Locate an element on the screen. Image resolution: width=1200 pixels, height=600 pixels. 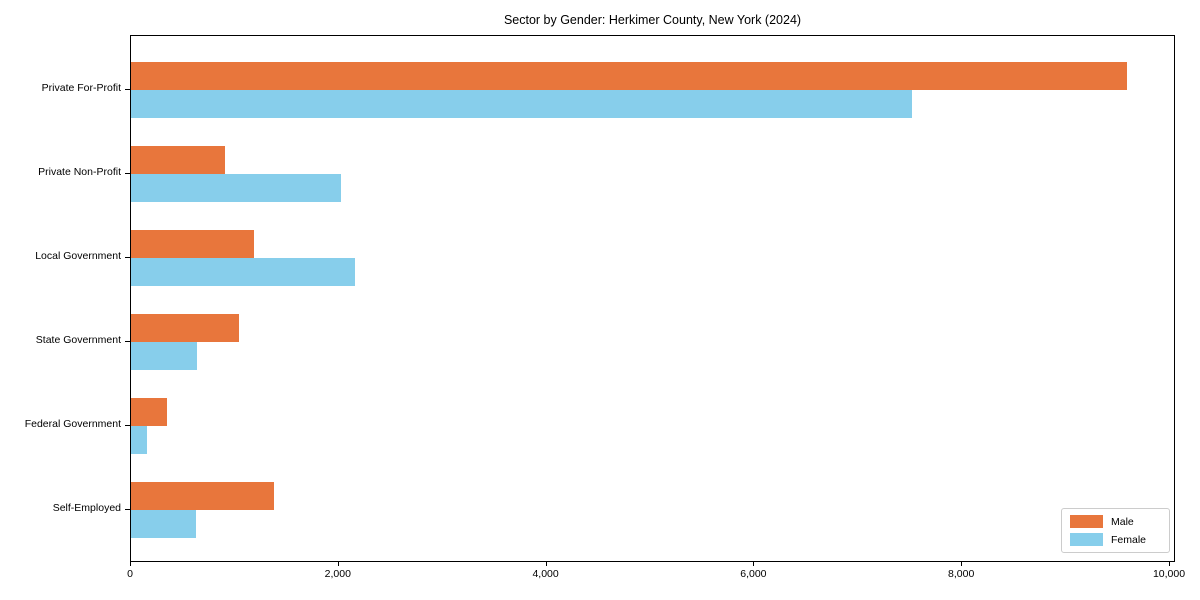
legend-row-male: Male is located at coordinates (1114, 521).